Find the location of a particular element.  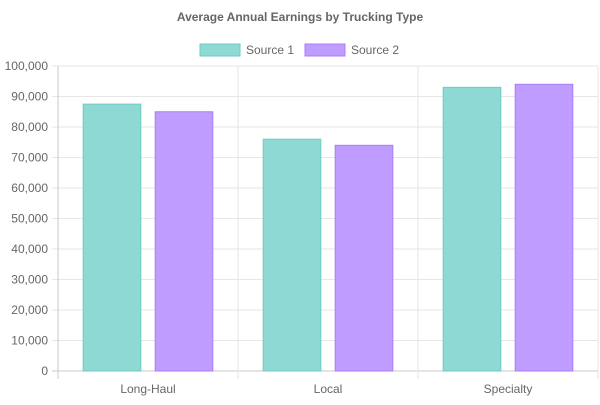

y-tick-label: 20,000 is located at coordinates (29, 310).